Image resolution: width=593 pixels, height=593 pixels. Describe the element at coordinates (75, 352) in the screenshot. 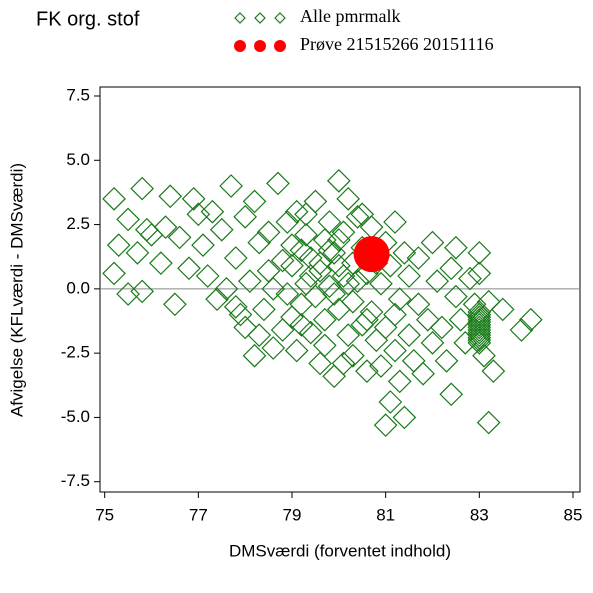

I see `y-tick-label: -2.5` at that location.